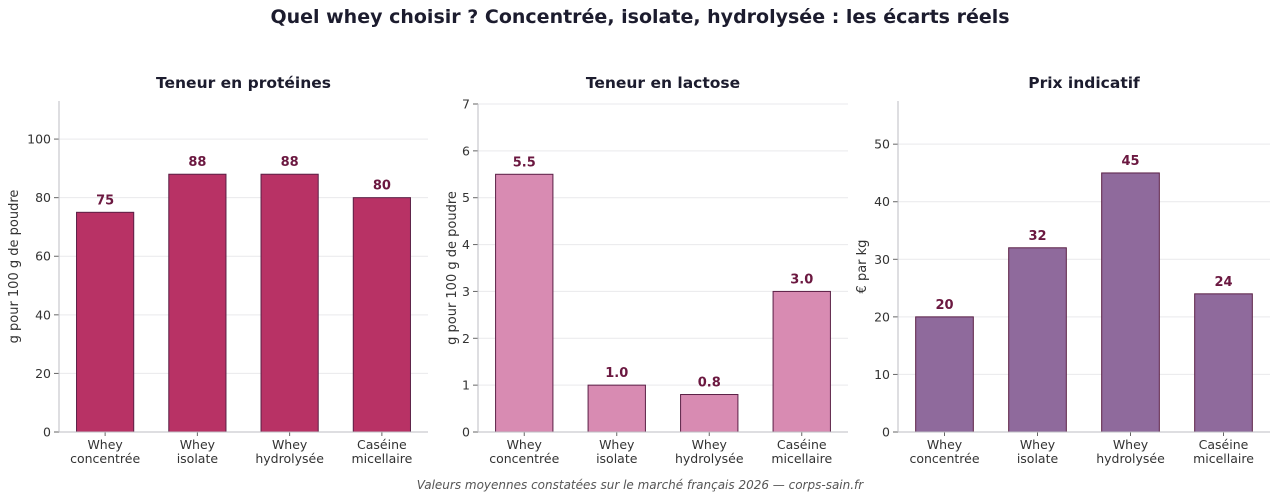 This screenshot has height=496, width=1280. What do you see at coordinates (882, 259) in the screenshot?
I see `y-tick-label: 30` at bounding box center [882, 259].